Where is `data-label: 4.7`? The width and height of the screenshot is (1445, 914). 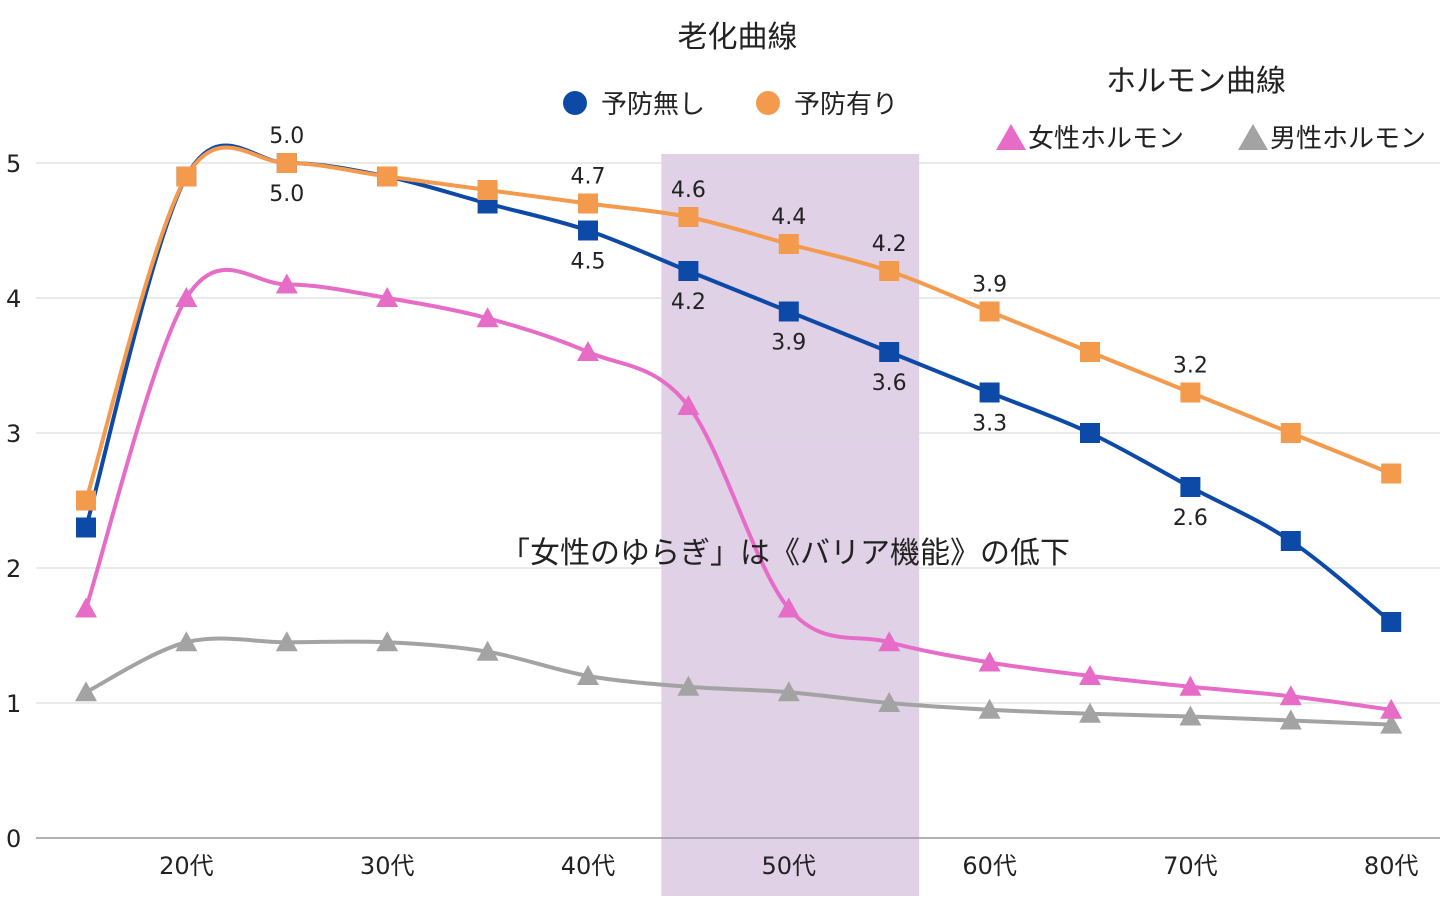
data-label: 4.7 is located at coordinates (588, 177).